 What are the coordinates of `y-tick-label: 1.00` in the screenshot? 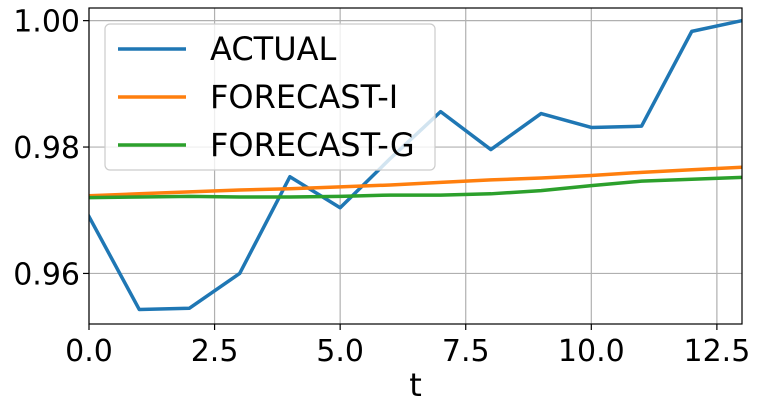 It's located at (46, 22).